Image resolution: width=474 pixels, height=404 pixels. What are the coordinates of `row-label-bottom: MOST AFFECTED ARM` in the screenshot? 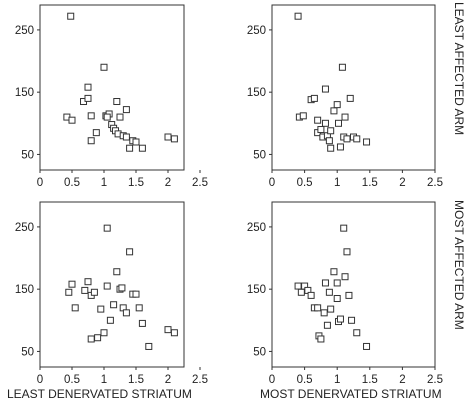 It's located at (459, 265).